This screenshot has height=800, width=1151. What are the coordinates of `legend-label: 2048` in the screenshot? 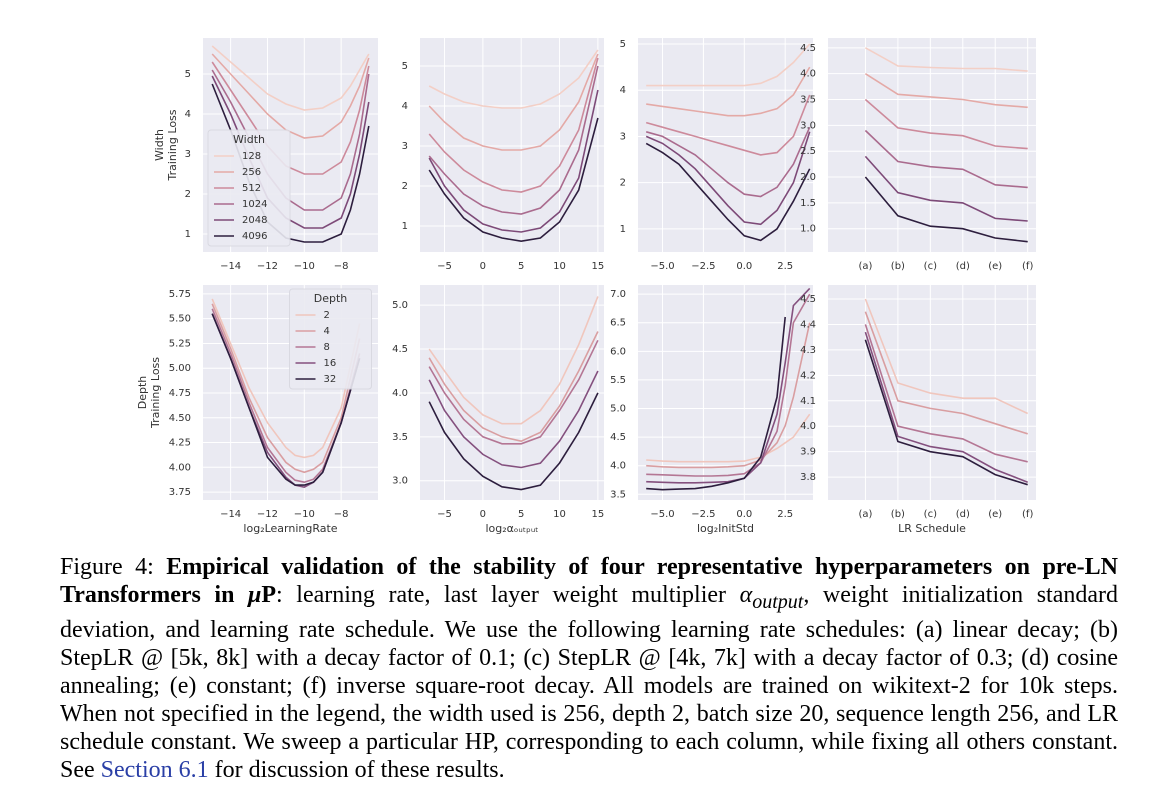 It's located at (254, 220).